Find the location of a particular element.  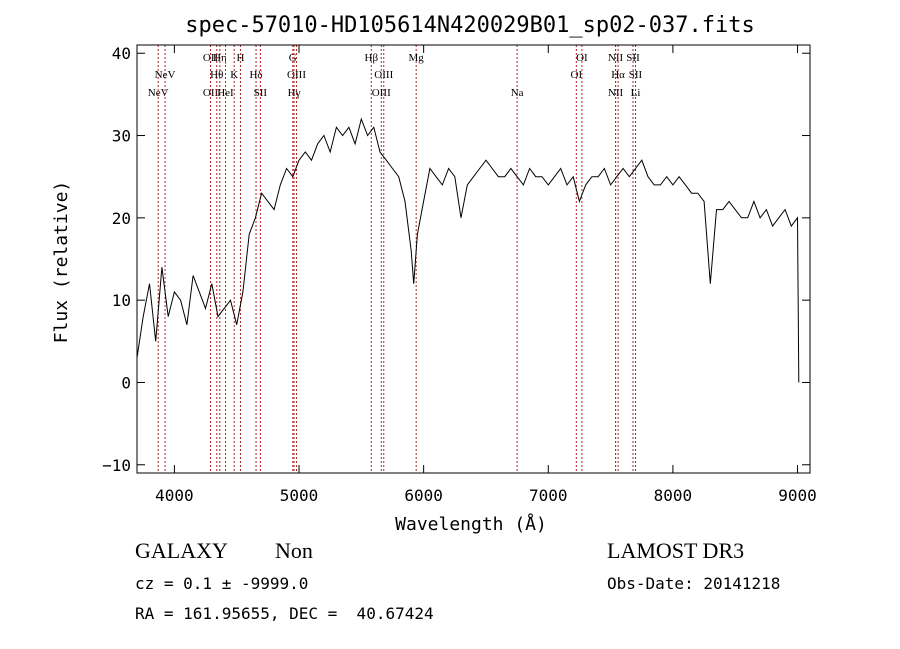

line-marker-label: K is located at coordinates (234, 75).